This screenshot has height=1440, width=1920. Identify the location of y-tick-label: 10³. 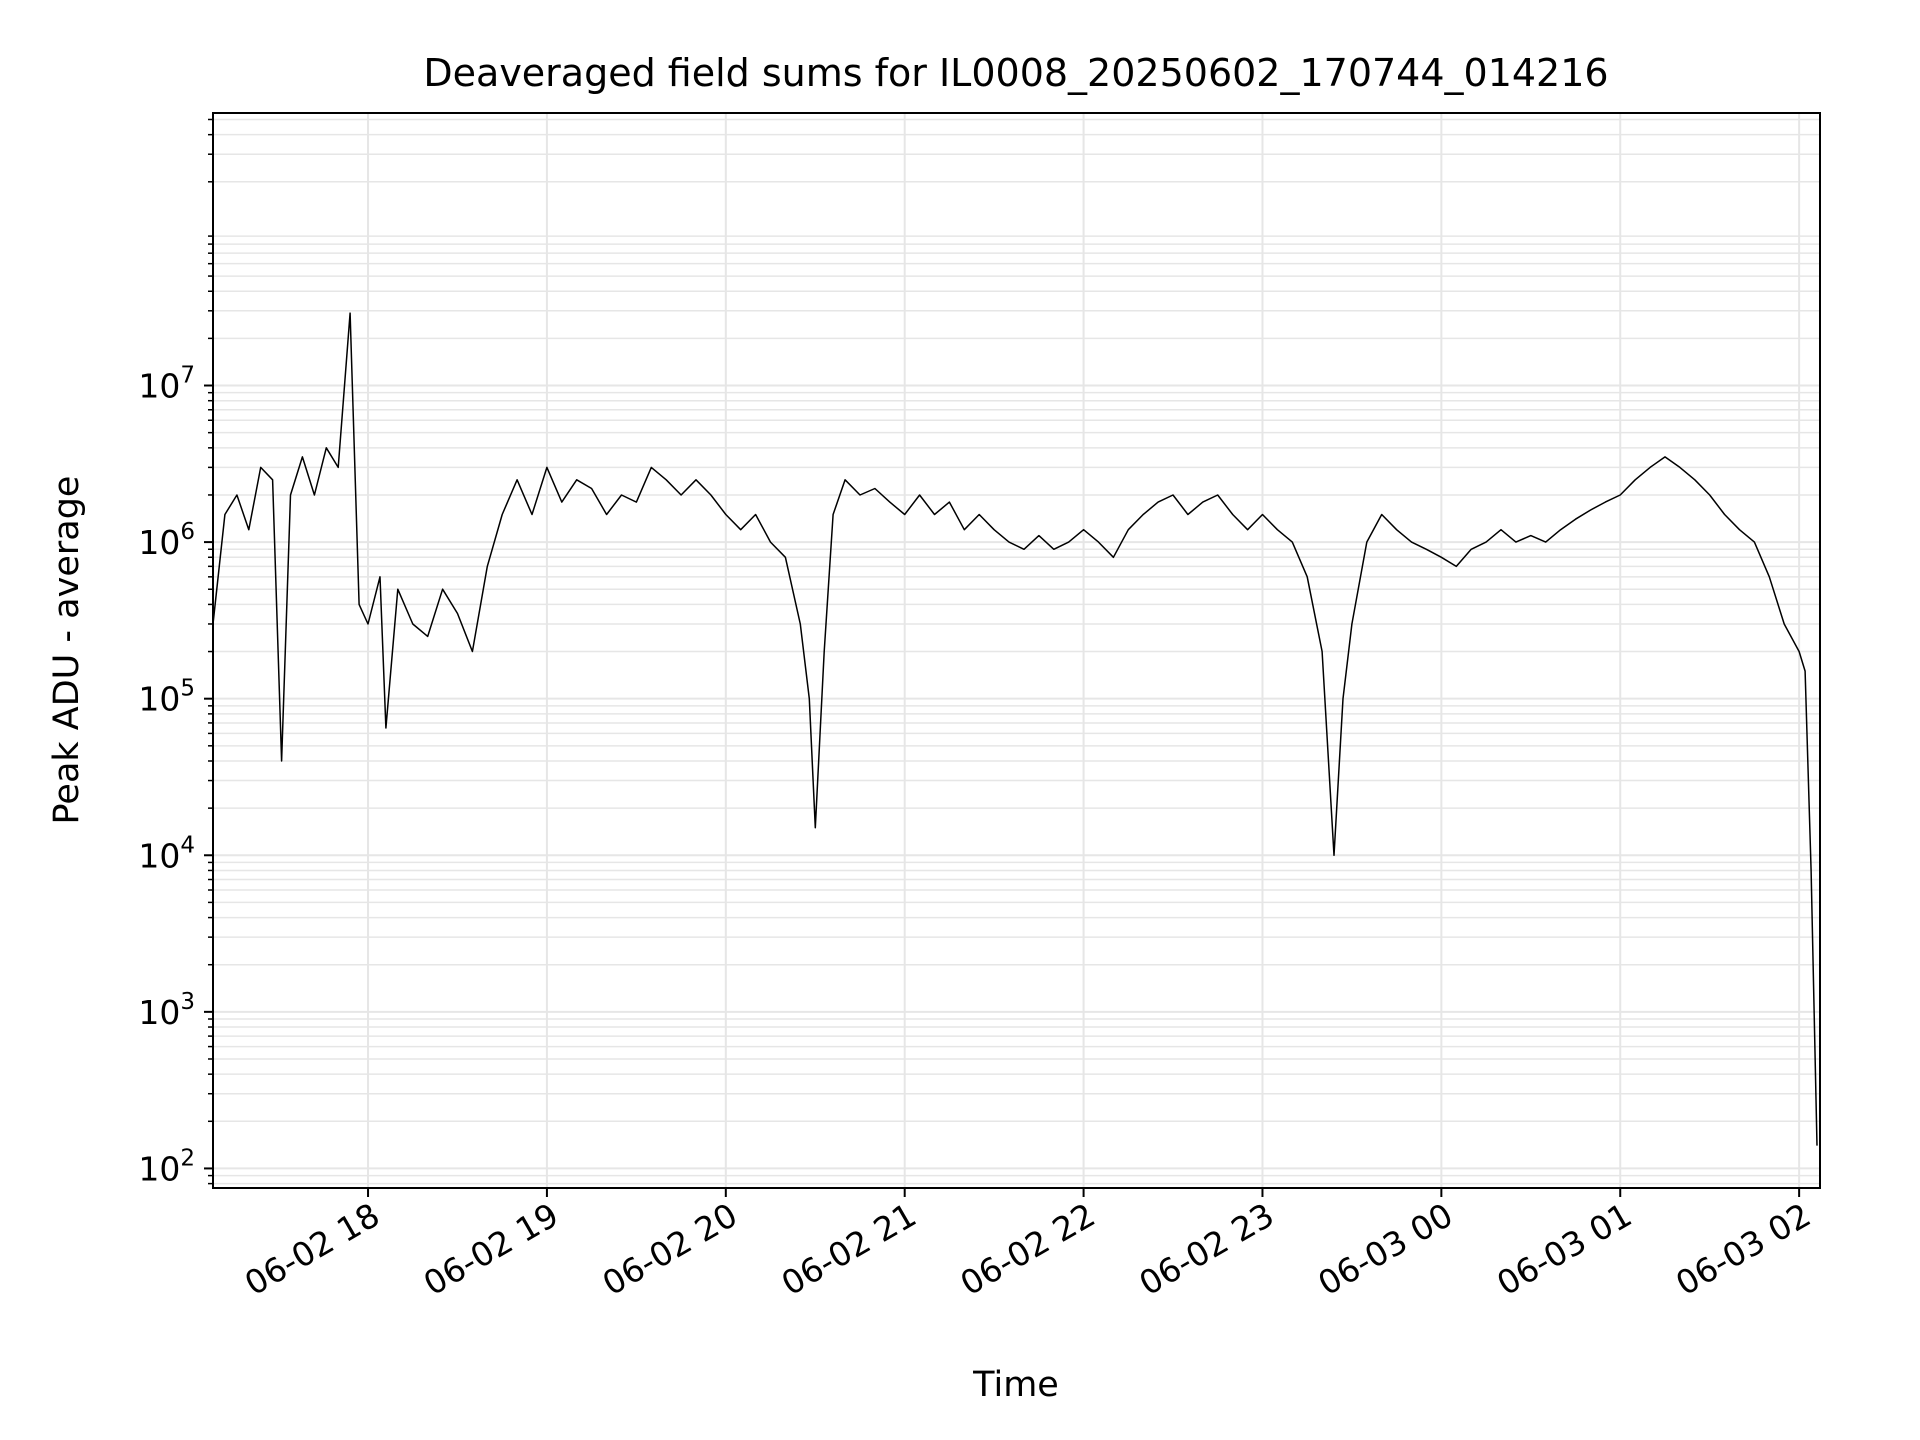
(166, 1010).